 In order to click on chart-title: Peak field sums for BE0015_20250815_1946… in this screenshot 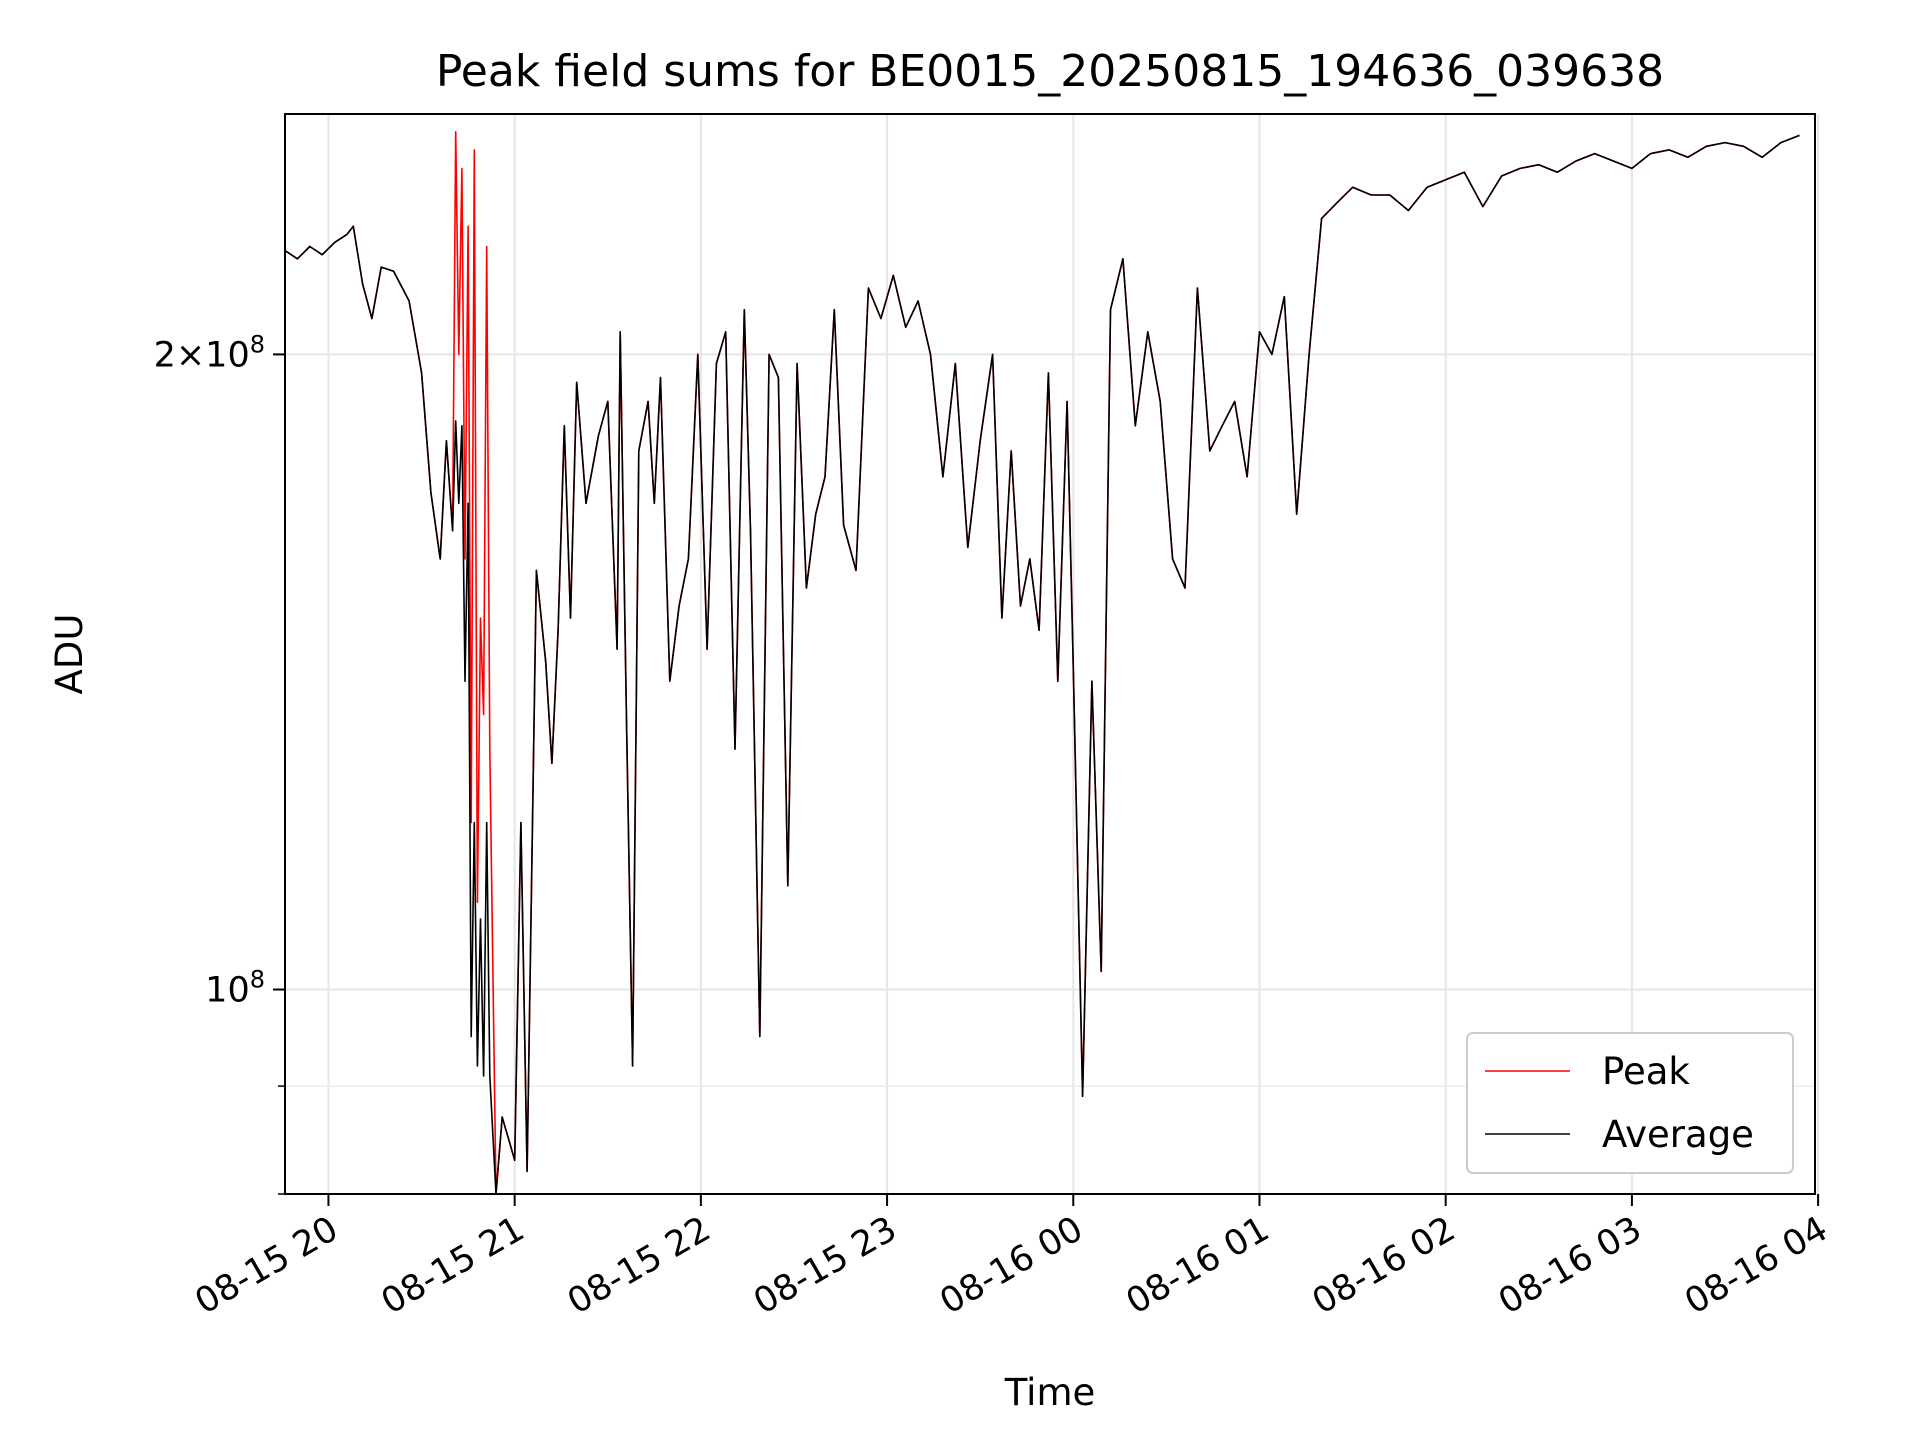, I will do `click(1050, 71)`.